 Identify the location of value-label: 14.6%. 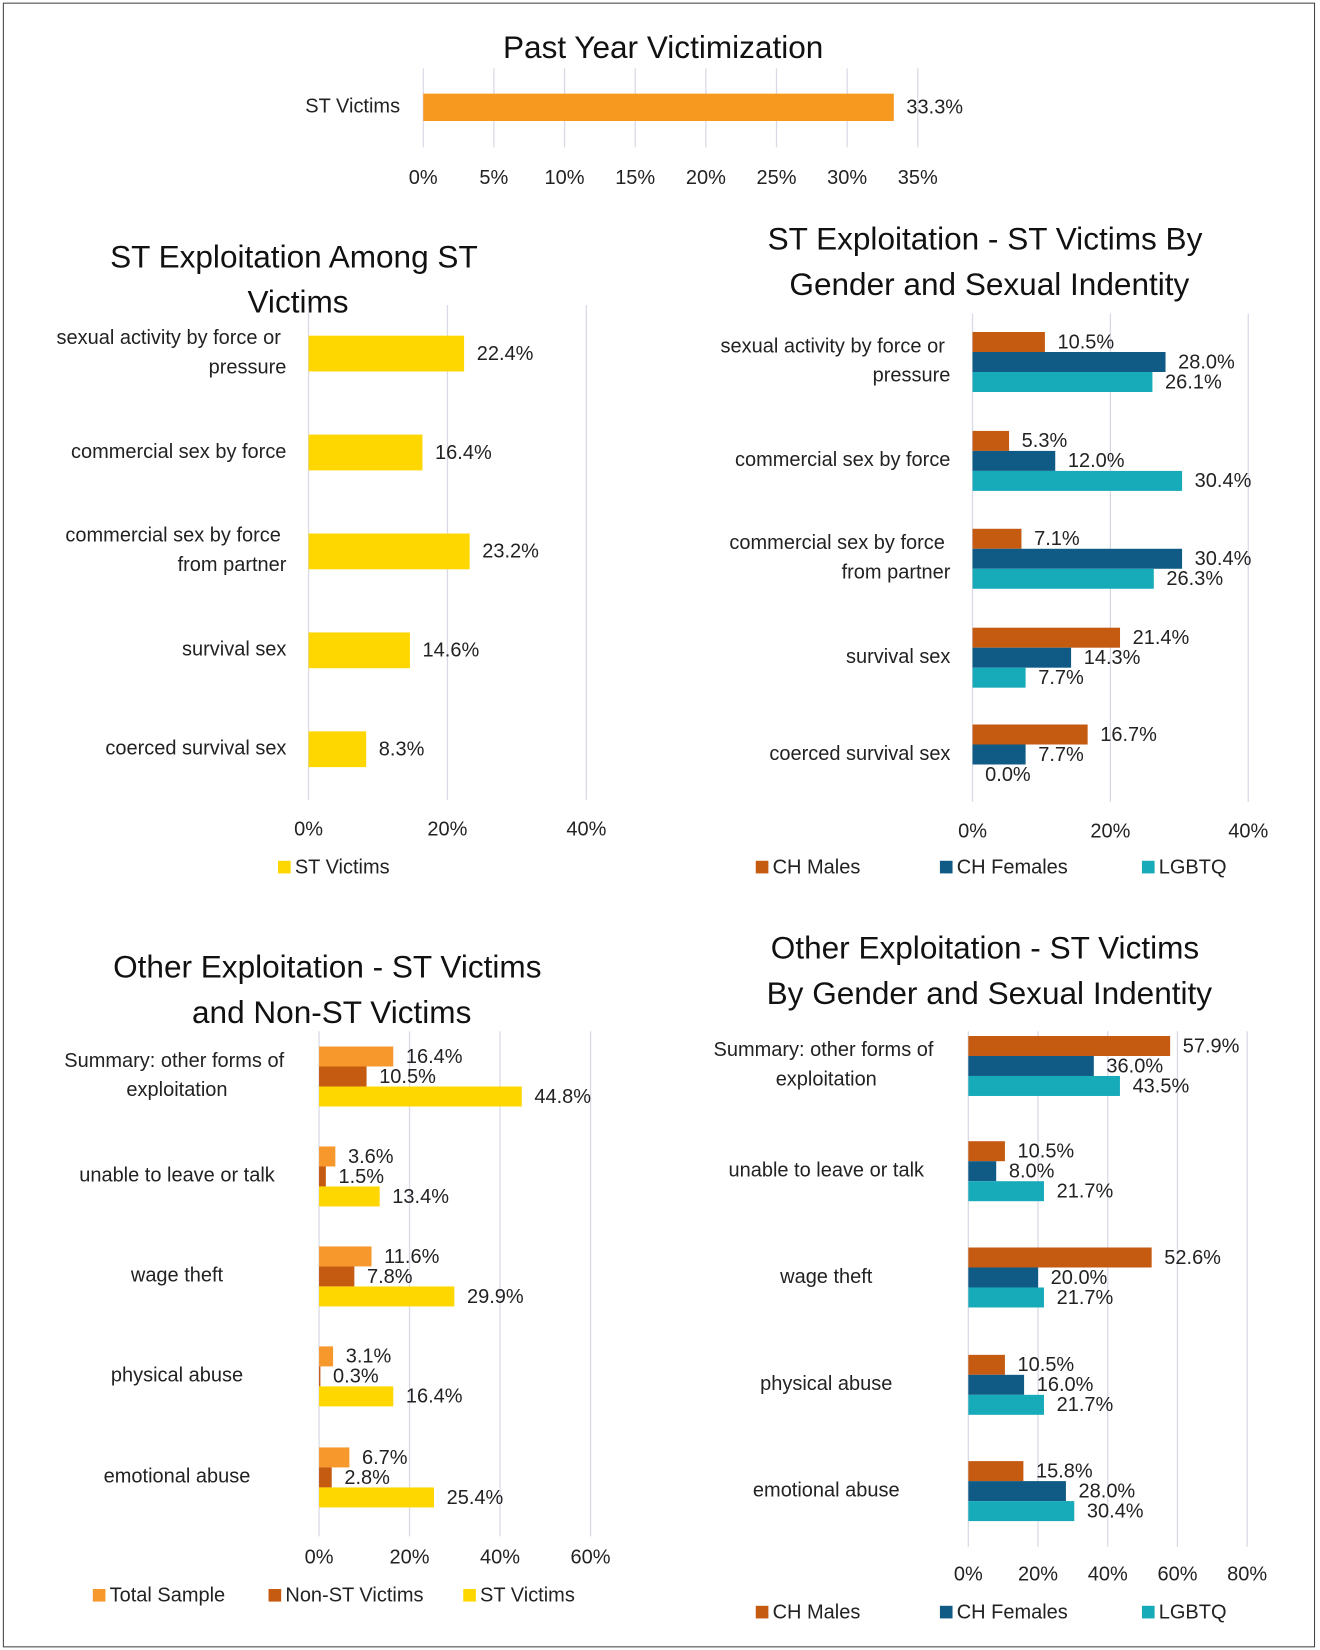
(451, 651).